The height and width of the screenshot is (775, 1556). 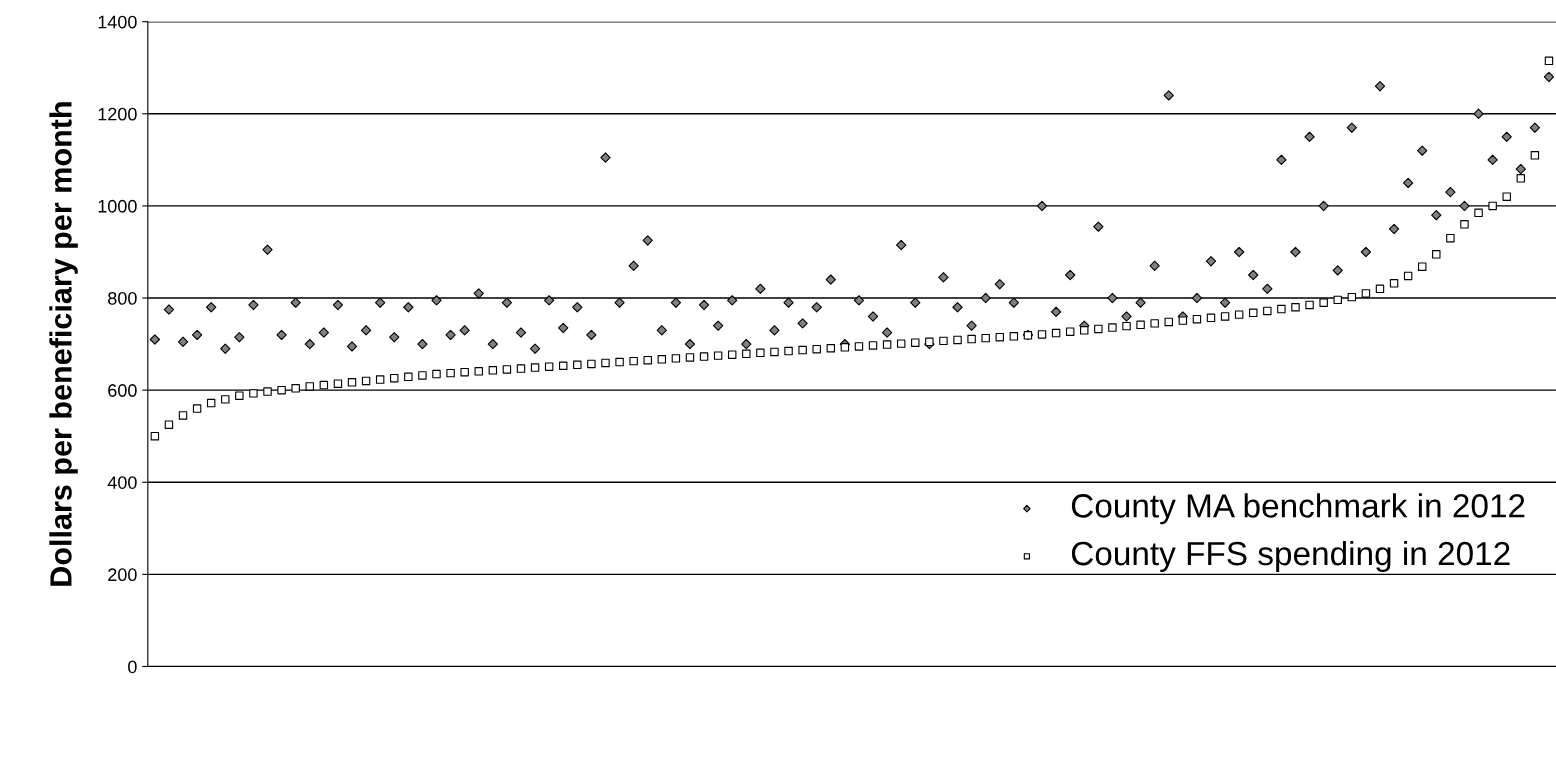 I want to click on y-tick-label: 200, so click(x=122, y=575).